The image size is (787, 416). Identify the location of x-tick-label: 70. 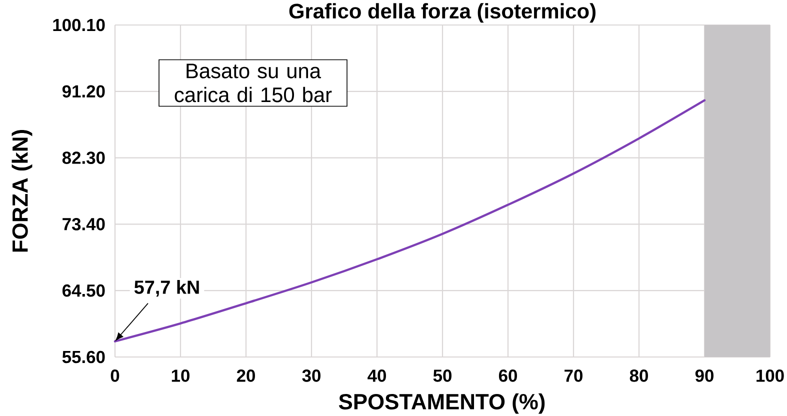
(573, 376).